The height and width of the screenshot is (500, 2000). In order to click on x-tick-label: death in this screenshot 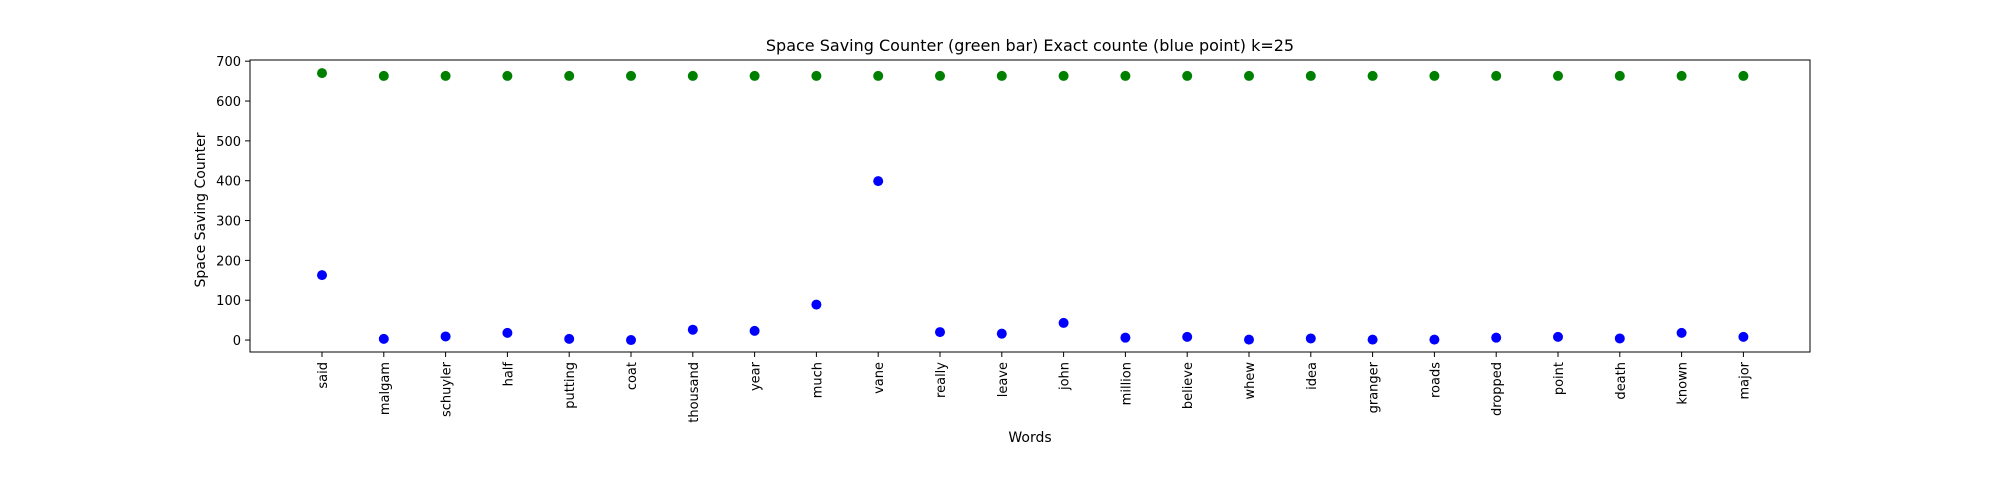, I will do `click(1621, 381)`.